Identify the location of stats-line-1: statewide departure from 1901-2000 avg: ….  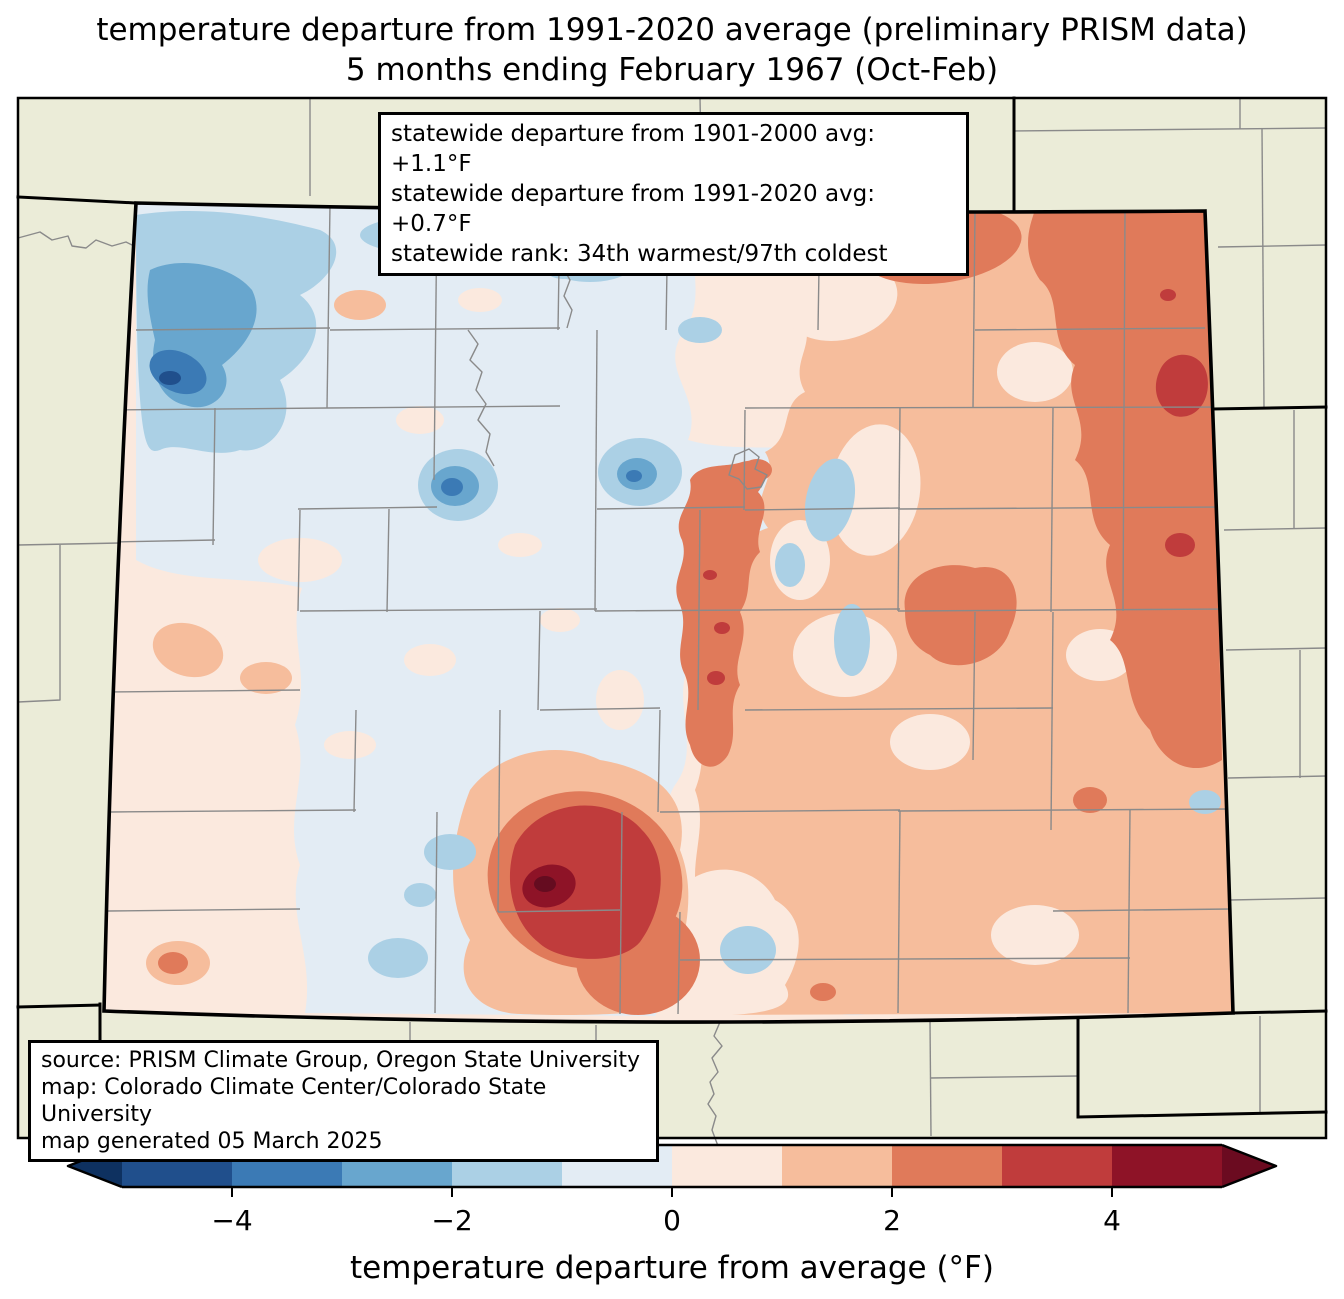
(633, 149).